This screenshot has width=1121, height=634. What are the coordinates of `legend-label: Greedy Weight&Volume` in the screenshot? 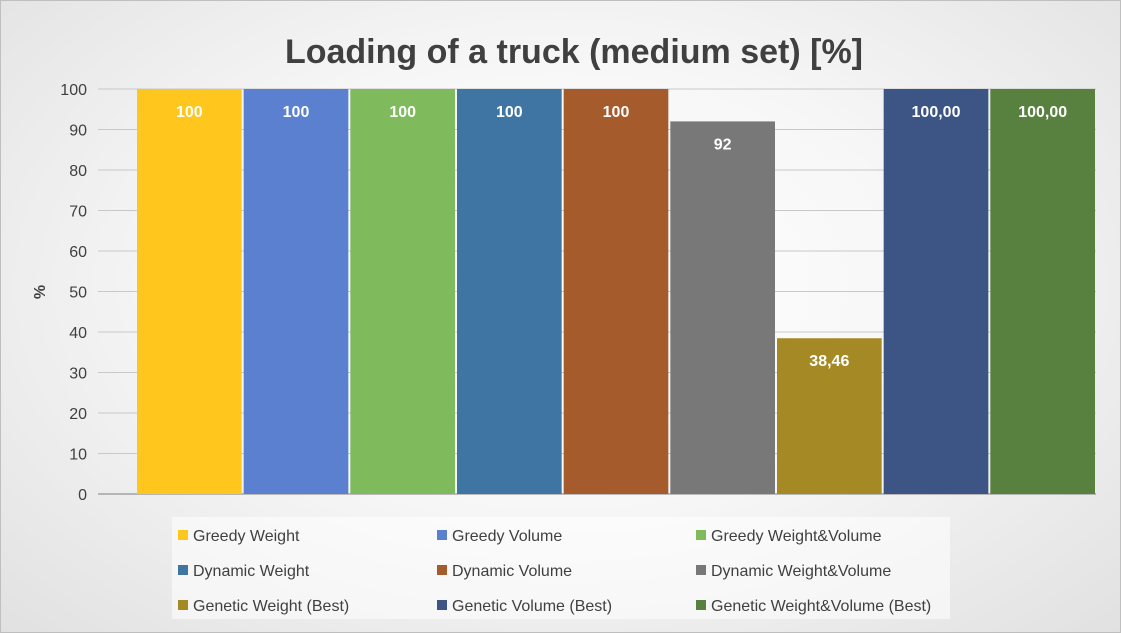 It's located at (796, 536).